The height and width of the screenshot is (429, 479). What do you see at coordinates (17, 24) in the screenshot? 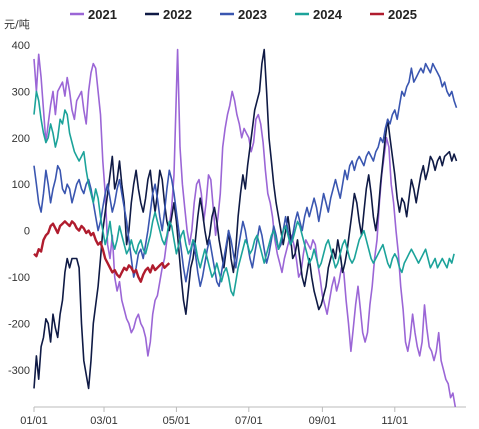
I see `y-axis-unit-label: 元/吨` at bounding box center [17, 24].